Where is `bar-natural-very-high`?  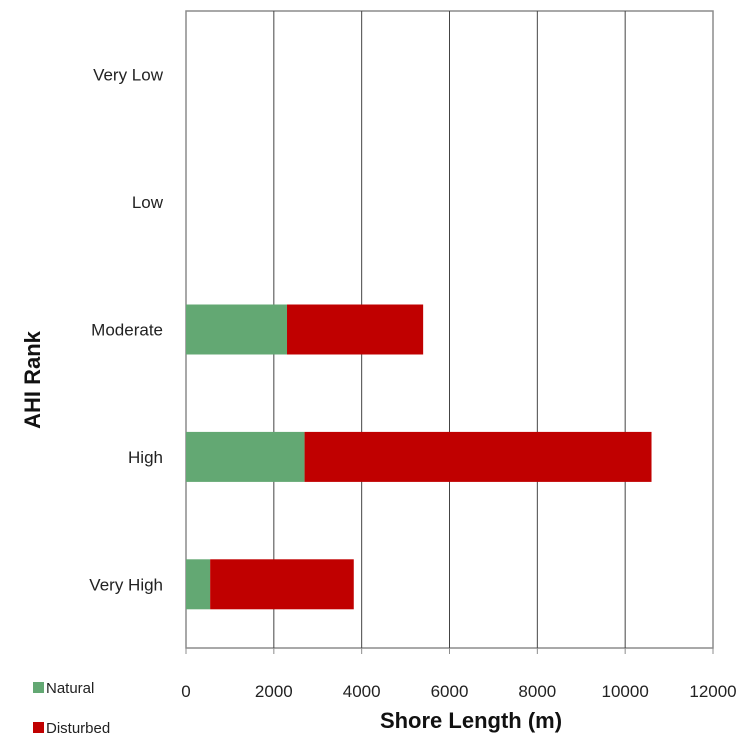 bar-natural-very-high is located at coordinates (198, 584).